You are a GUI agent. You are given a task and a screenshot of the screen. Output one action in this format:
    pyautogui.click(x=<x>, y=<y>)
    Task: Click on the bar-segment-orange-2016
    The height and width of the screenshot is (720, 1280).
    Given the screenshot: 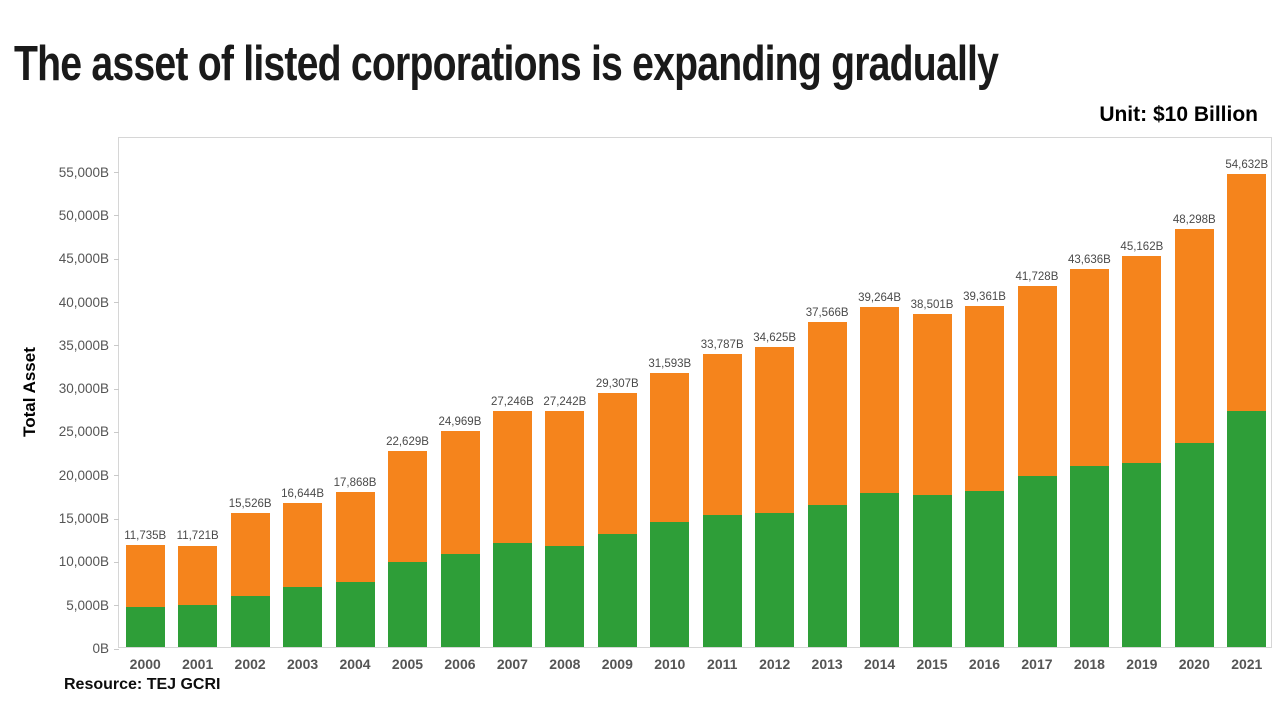 What is the action you would take?
    pyautogui.click(x=984, y=399)
    